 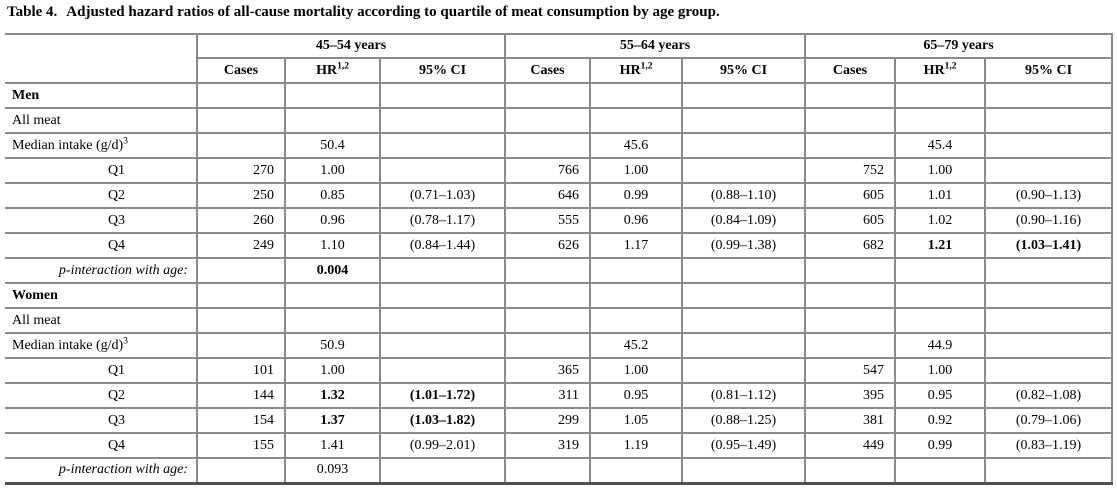 I want to click on hr-cell: 0.85, so click(x=332, y=195).